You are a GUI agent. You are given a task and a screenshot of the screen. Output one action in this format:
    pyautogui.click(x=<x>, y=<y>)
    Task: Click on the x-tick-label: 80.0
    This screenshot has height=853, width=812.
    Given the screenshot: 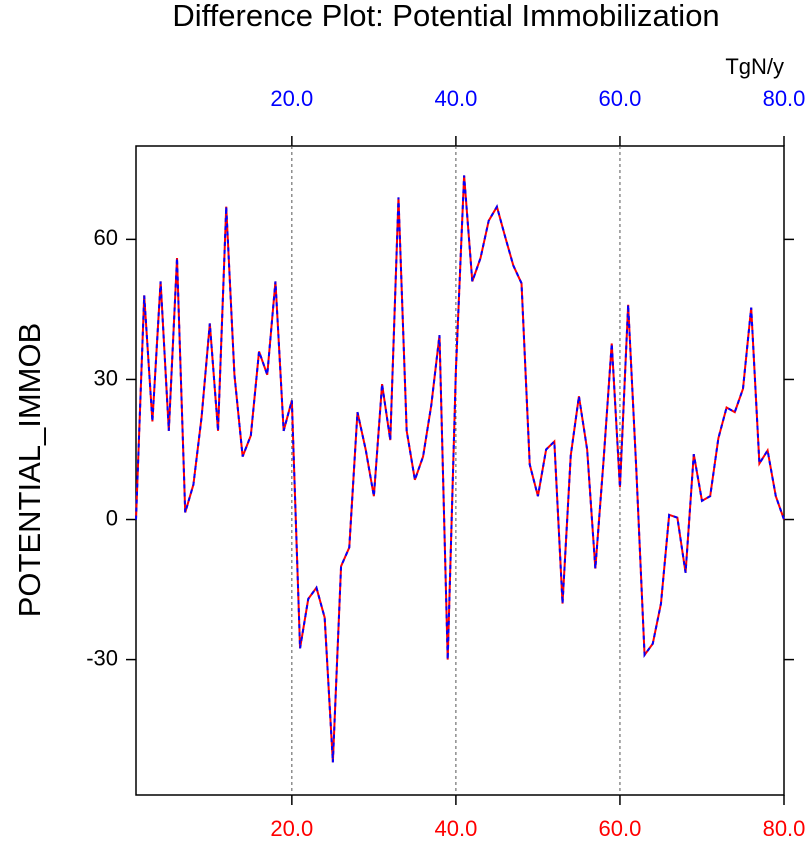 What is the action you would take?
    pyautogui.click(x=784, y=828)
    